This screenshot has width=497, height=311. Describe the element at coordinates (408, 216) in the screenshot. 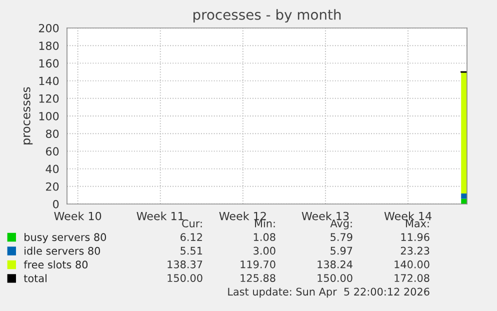

I see `x-tick-label: Week 14` at that location.